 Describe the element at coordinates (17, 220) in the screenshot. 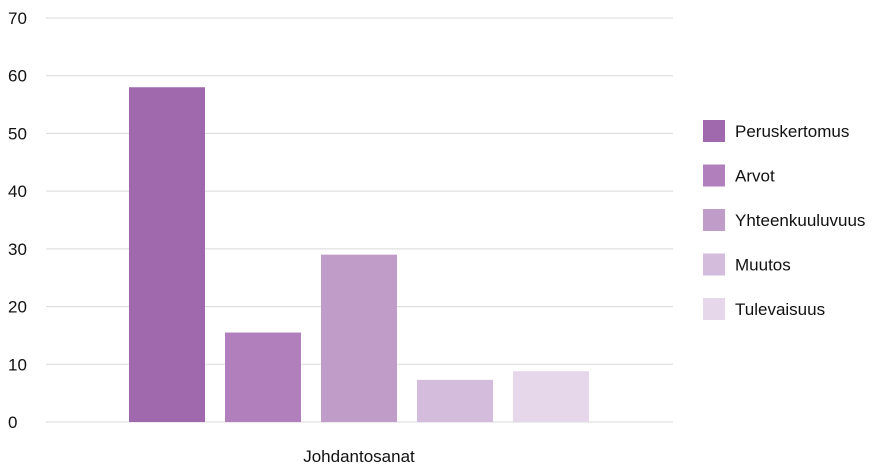

I see `y-axis-tick-labels: 0 10 20 30 40 50 60 70` at that location.